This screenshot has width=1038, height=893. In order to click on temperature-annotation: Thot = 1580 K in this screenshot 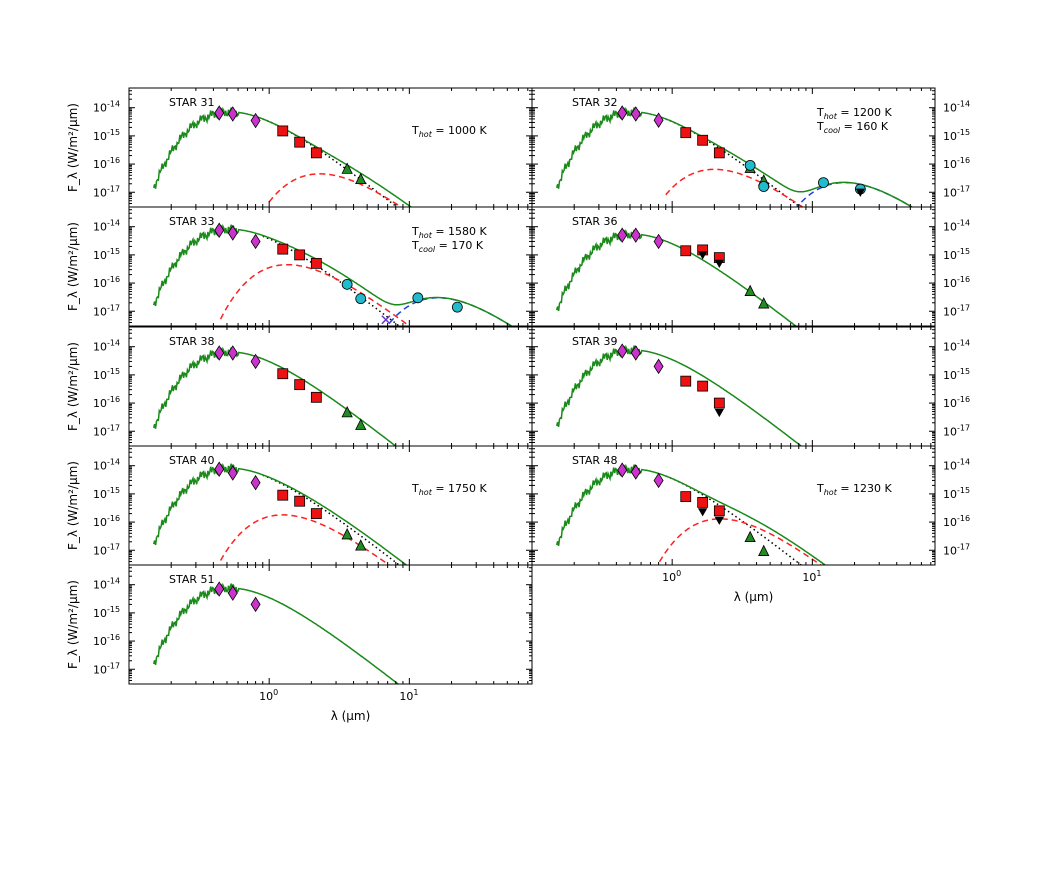, I will do `click(449, 232)`.